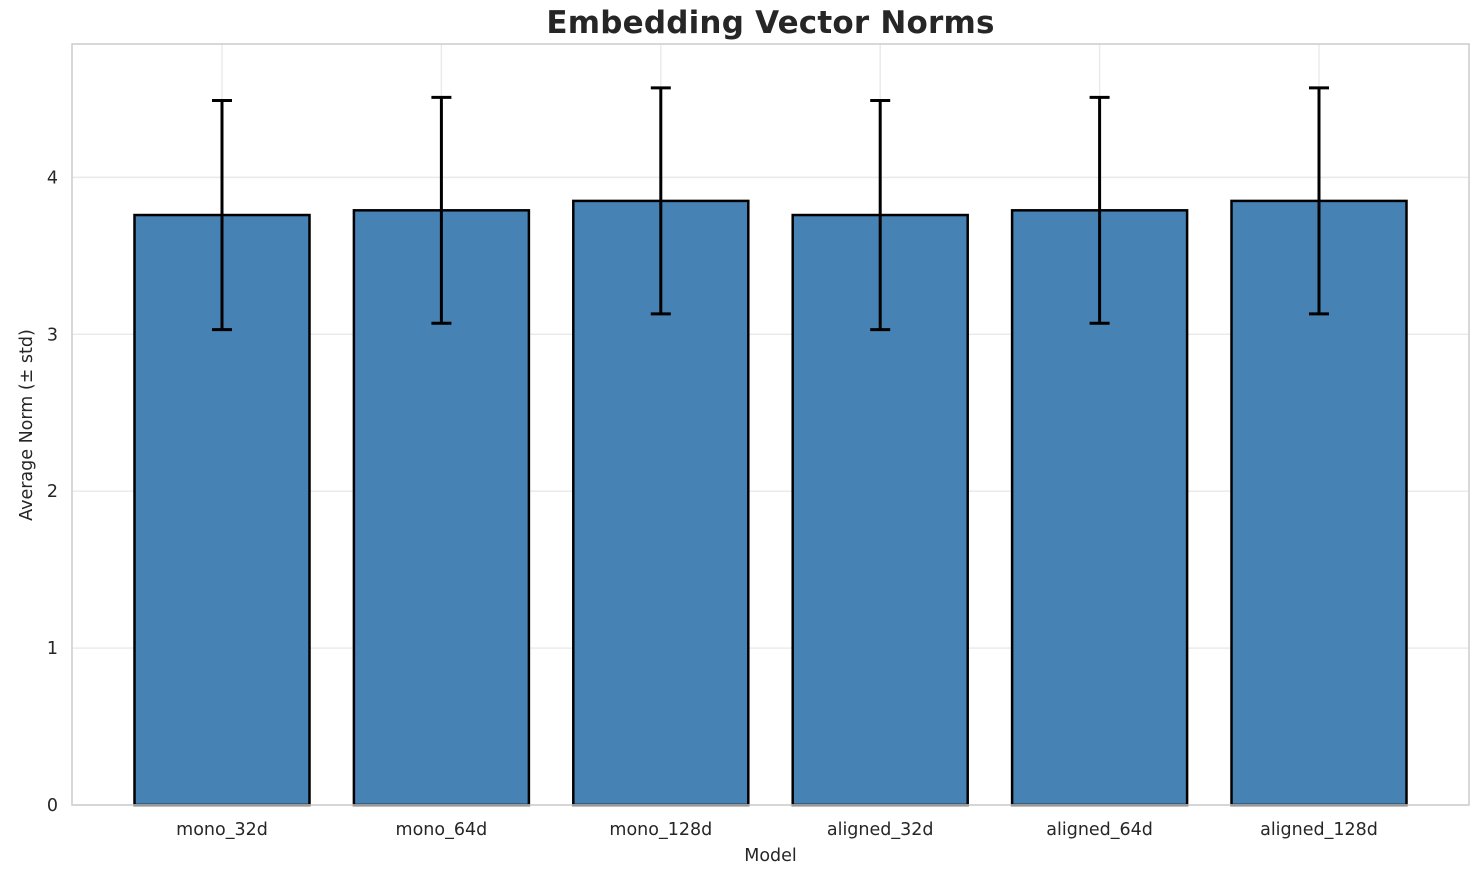 This screenshot has height=885, width=1483. What do you see at coordinates (1099, 508) in the screenshot?
I see `bar-aligned_64d` at bounding box center [1099, 508].